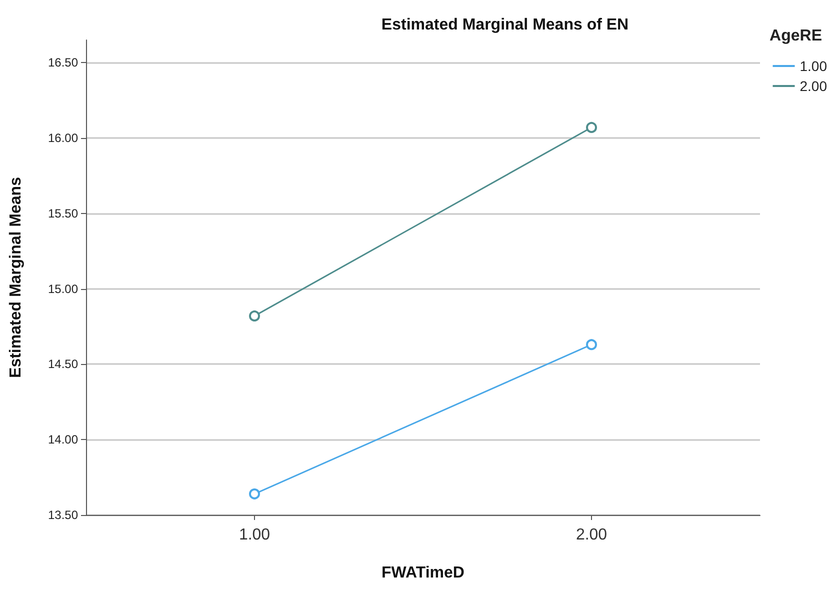  What do you see at coordinates (505, 25) in the screenshot?
I see `chart-title: Estimated Marginal Means of EN` at bounding box center [505, 25].